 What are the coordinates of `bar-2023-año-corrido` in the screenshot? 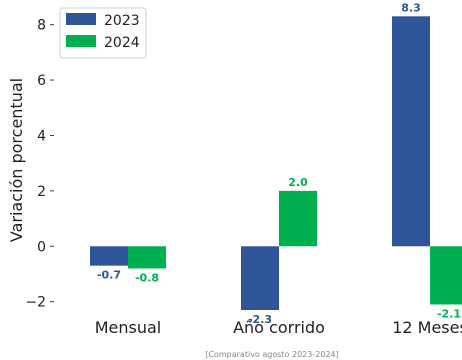 It's located at (260, 278).